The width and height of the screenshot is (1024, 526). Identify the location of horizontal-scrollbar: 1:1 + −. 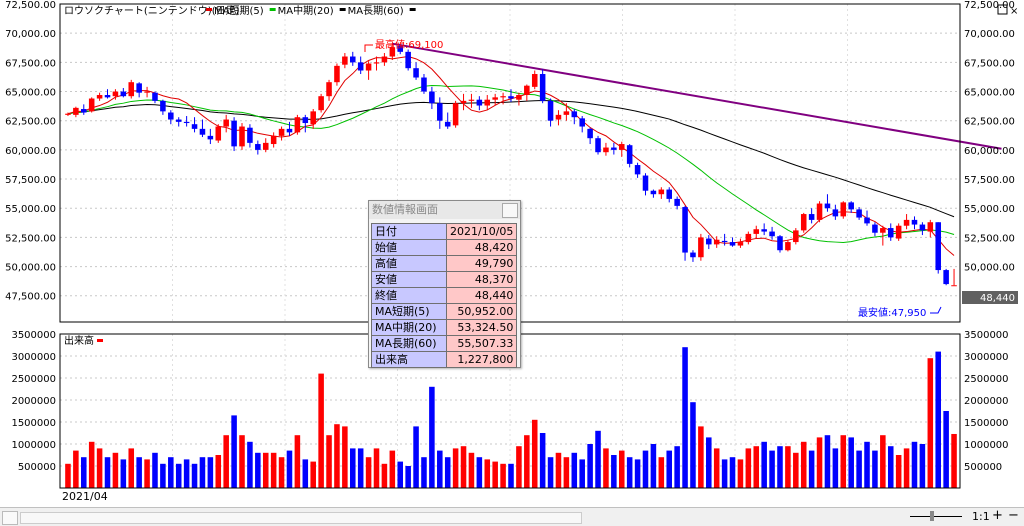
(512, 516).